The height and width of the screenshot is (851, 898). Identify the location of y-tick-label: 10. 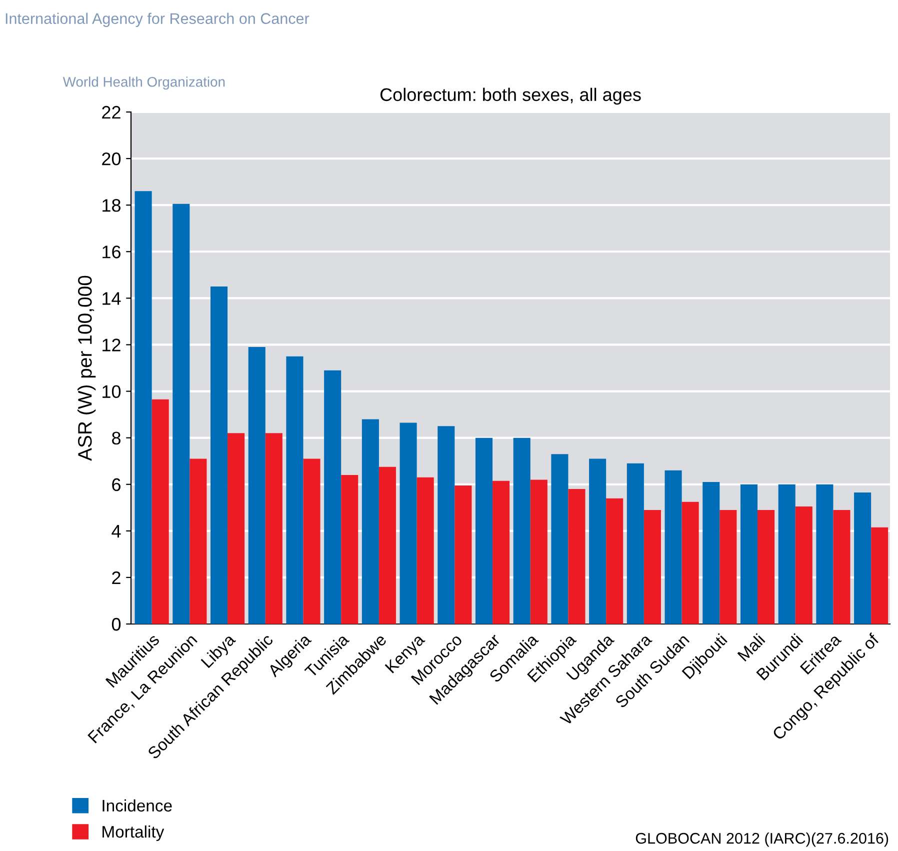
(111, 391).